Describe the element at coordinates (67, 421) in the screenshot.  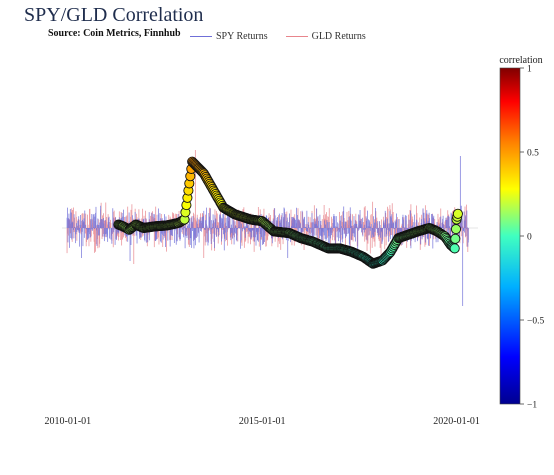
I see `x-tick-label: 2010-01-01` at that location.